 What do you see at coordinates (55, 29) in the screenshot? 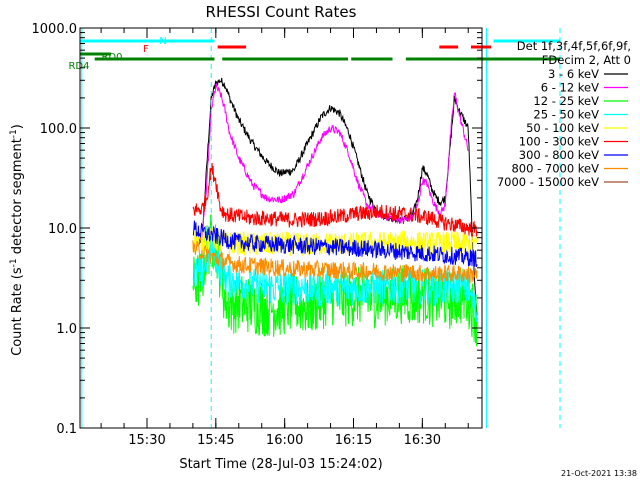
I see `y-tick-label-4: 1000.0` at bounding box center [55, 29].